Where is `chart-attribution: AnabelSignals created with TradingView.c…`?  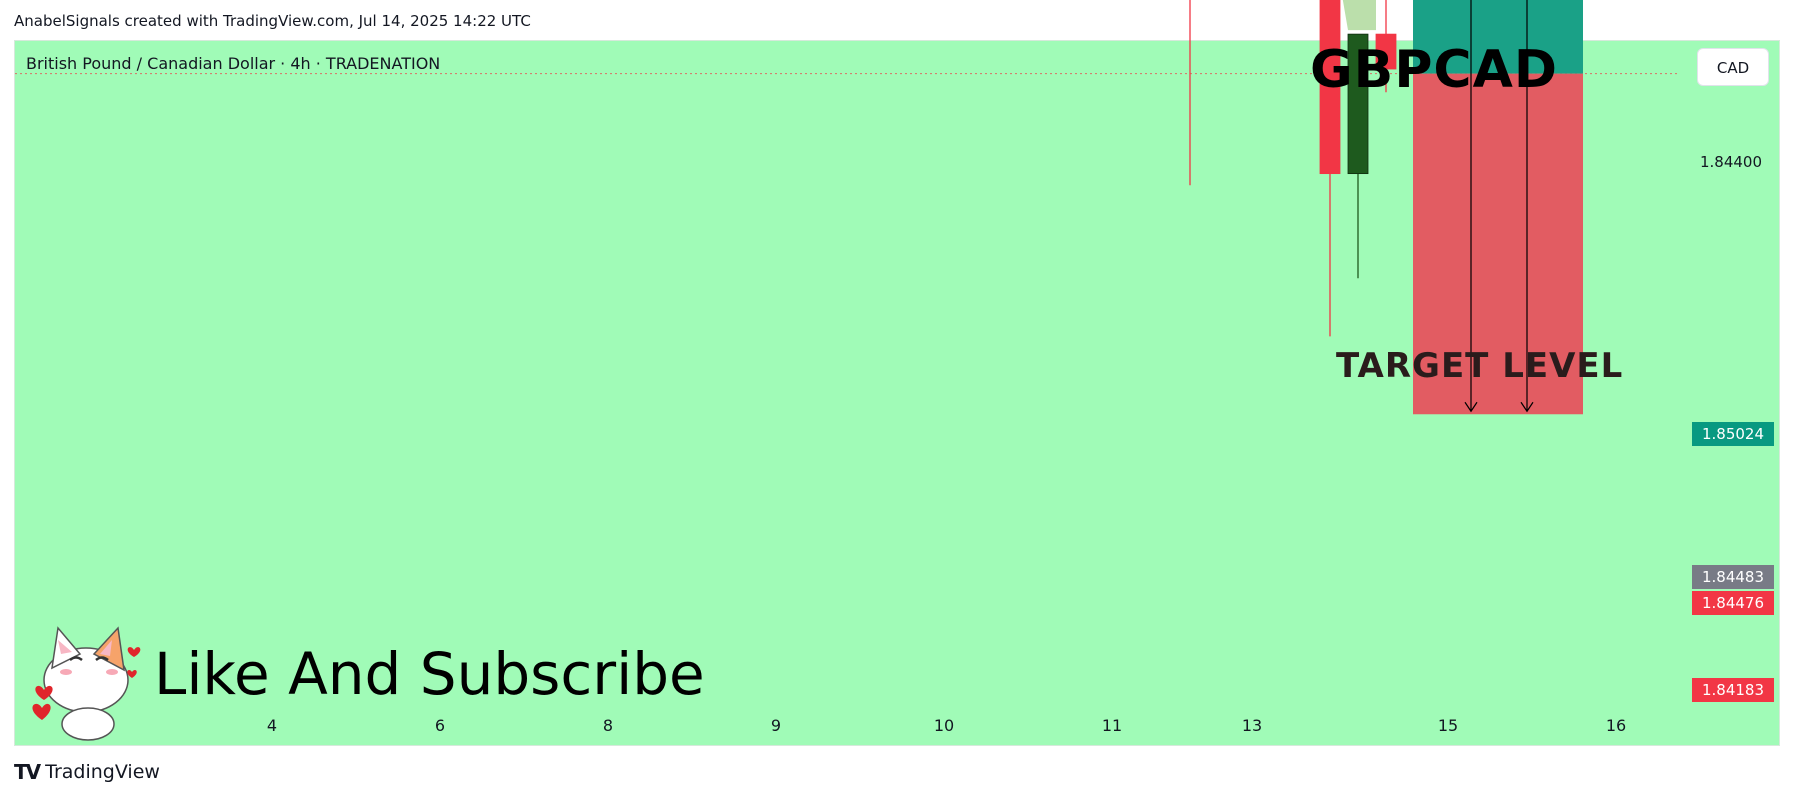
chart-attribution: AnabelSignals created with TradingView.c… is located at coordinates (272, 21).